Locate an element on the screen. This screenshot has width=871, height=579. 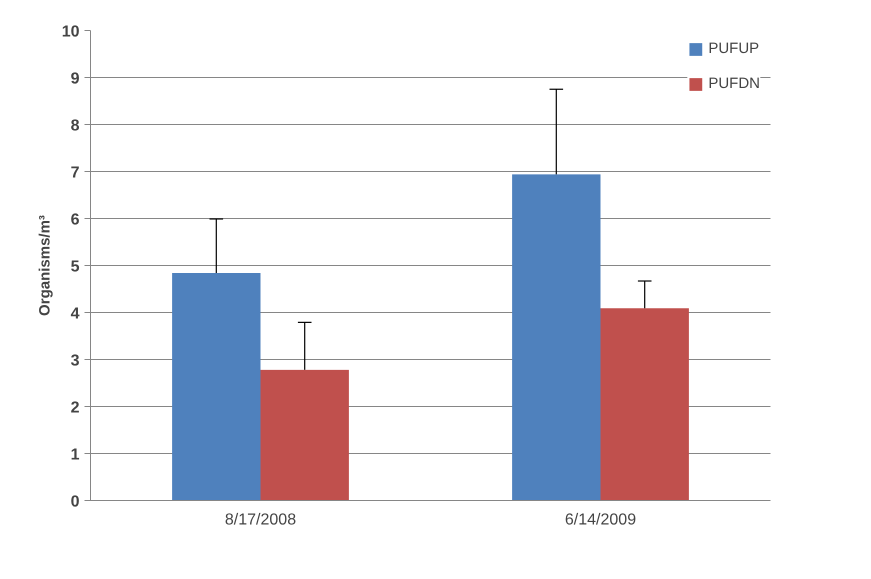
y-tick-label: 3 is located at coordinates (75, 361).